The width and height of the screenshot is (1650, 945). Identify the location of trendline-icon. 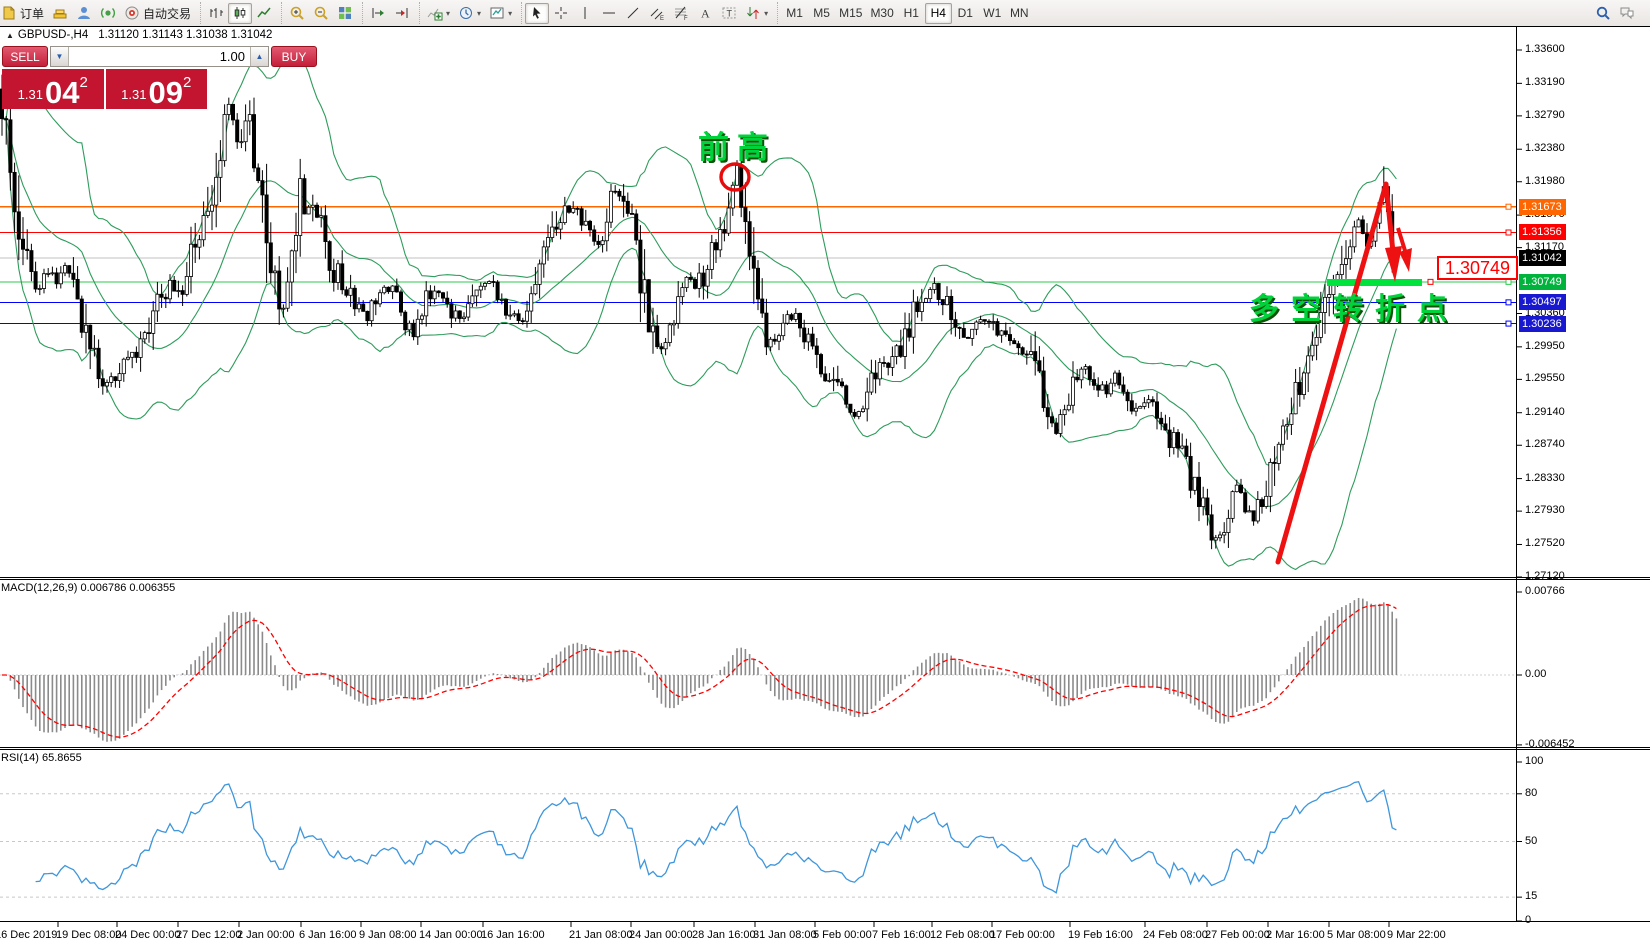
(633, 13).